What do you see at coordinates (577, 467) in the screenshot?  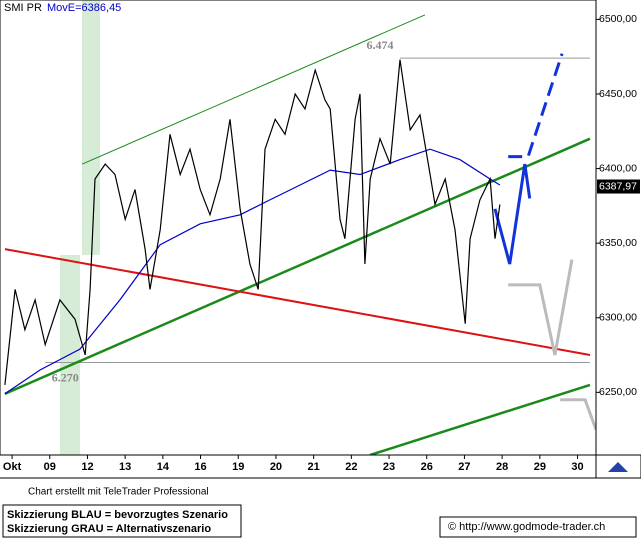 I see `x-tick-label: 30` at bounding box center [577, 467].